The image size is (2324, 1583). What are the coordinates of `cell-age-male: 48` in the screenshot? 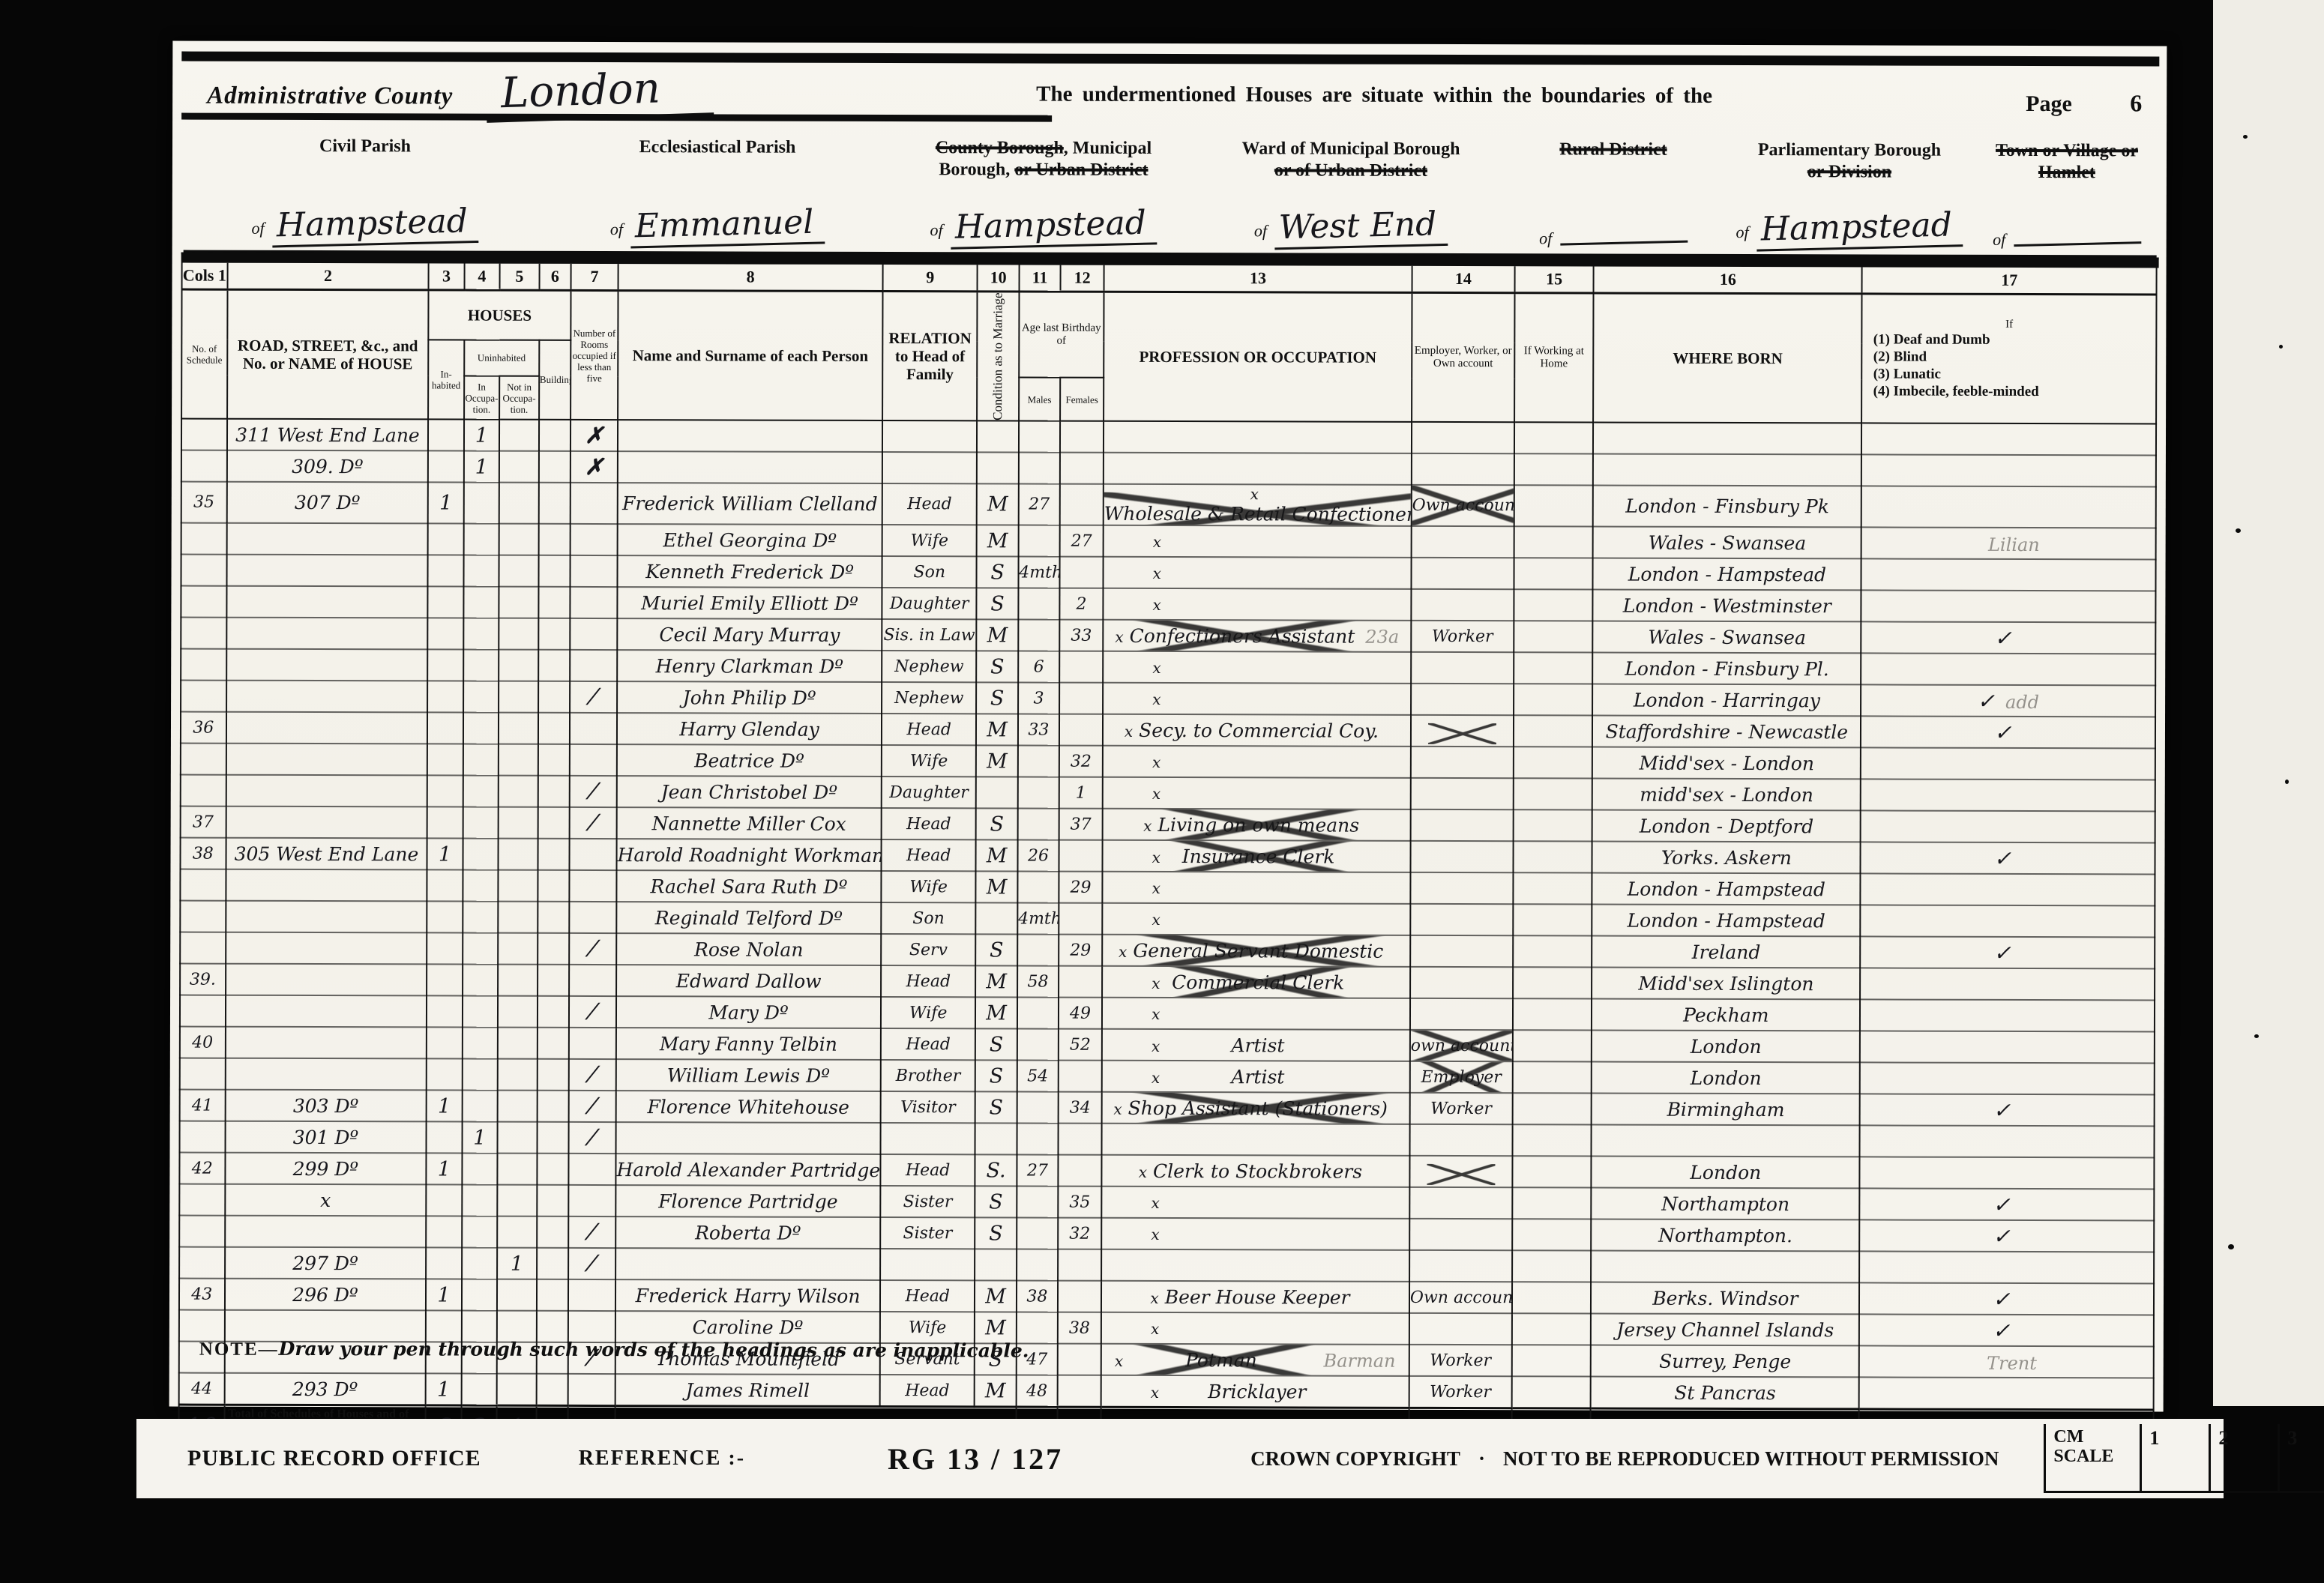 It's located at (1037, 1391).